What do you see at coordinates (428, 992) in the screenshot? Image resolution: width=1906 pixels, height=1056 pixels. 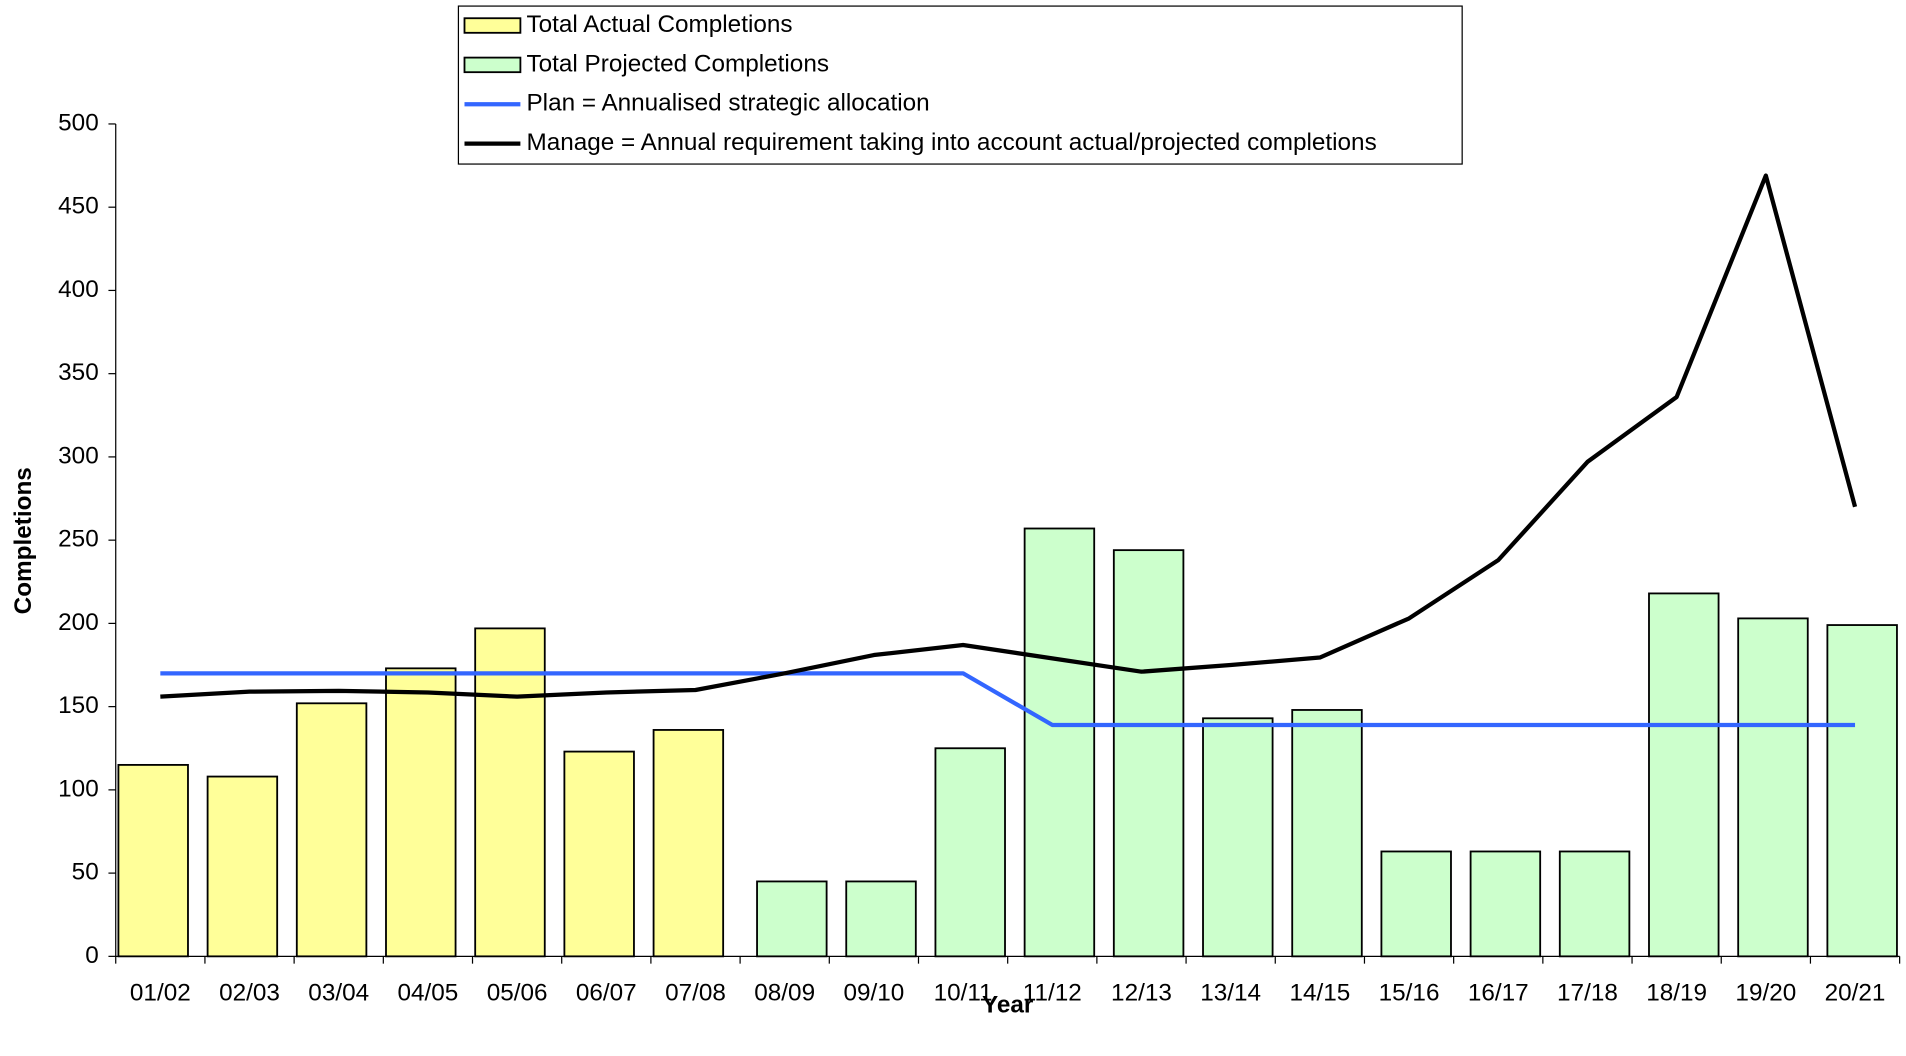 I see `x-tick-label: 04/05` at bounding box center [428, 992].